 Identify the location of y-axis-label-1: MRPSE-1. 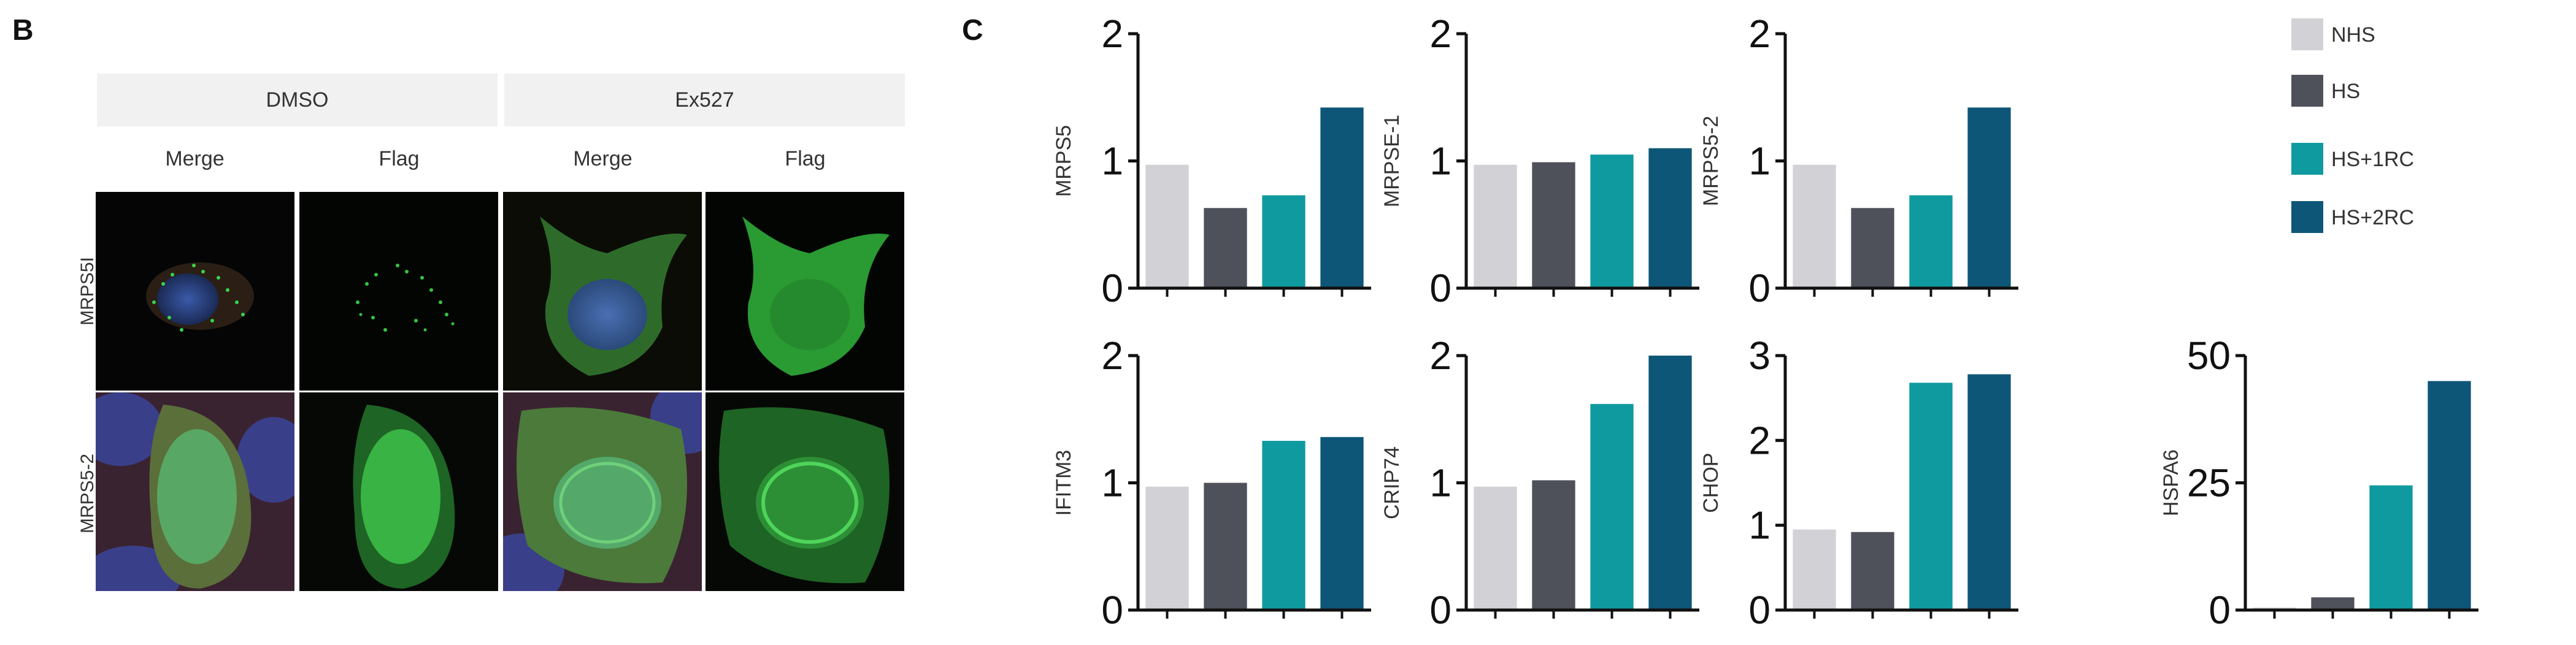
(1392, 161).